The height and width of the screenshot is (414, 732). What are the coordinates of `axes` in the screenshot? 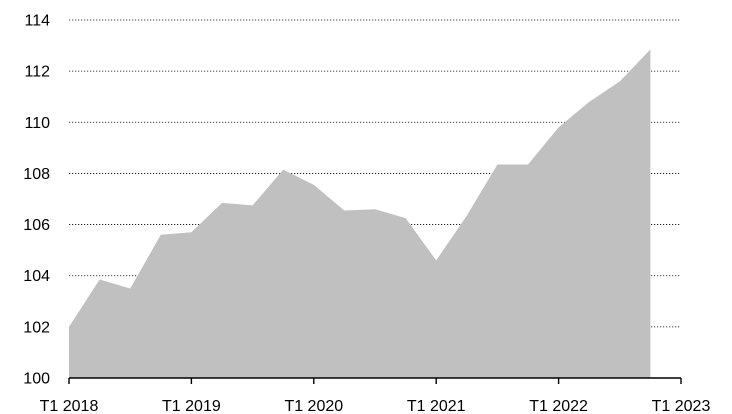 It's located at (375, 380).